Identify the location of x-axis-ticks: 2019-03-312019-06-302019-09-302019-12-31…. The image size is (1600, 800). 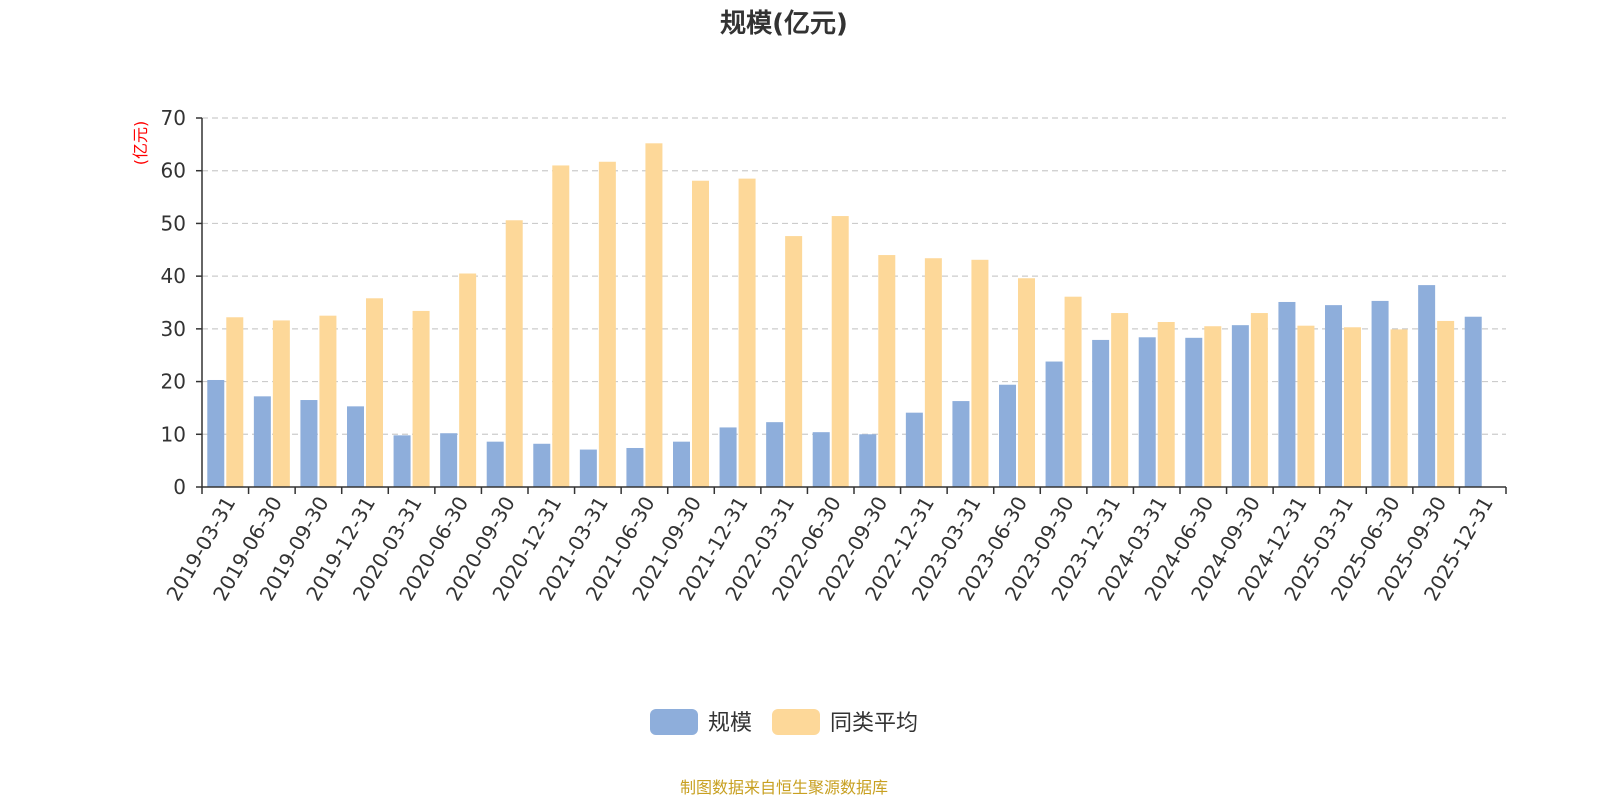
(834, 546).